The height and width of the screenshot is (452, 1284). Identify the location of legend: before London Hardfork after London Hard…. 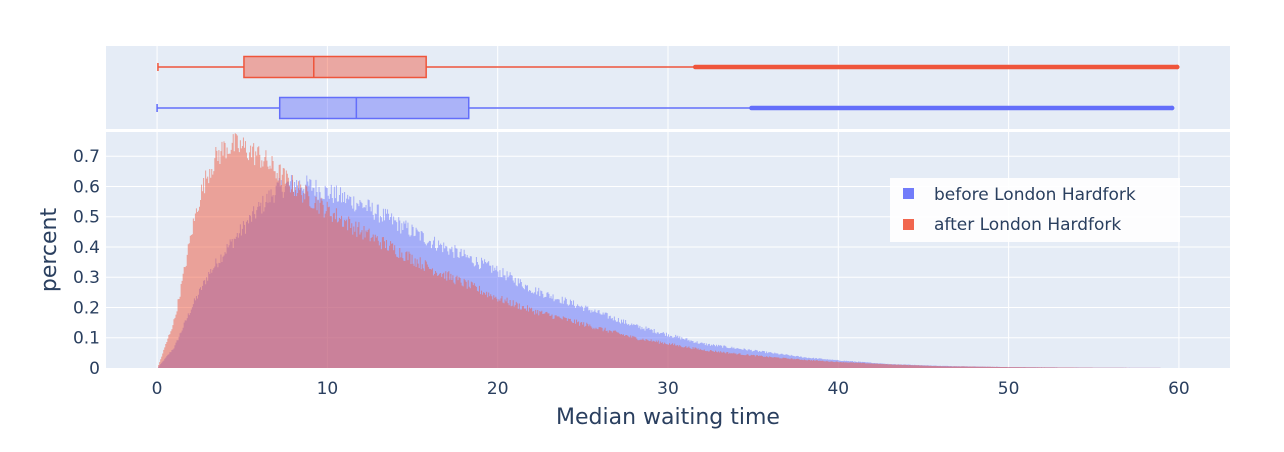
(1035, 210).